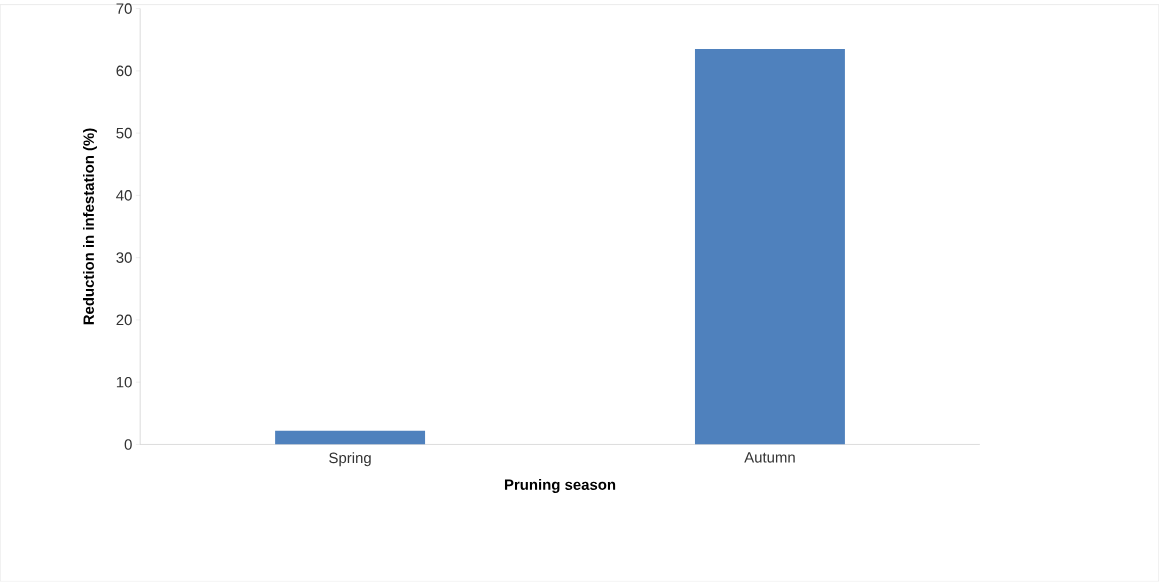 The width and height of the screenshot is (1159, 582). Describe the element at coordinates (124, 195) in the screenshot. I see `y-tick-label: 40` at that location.